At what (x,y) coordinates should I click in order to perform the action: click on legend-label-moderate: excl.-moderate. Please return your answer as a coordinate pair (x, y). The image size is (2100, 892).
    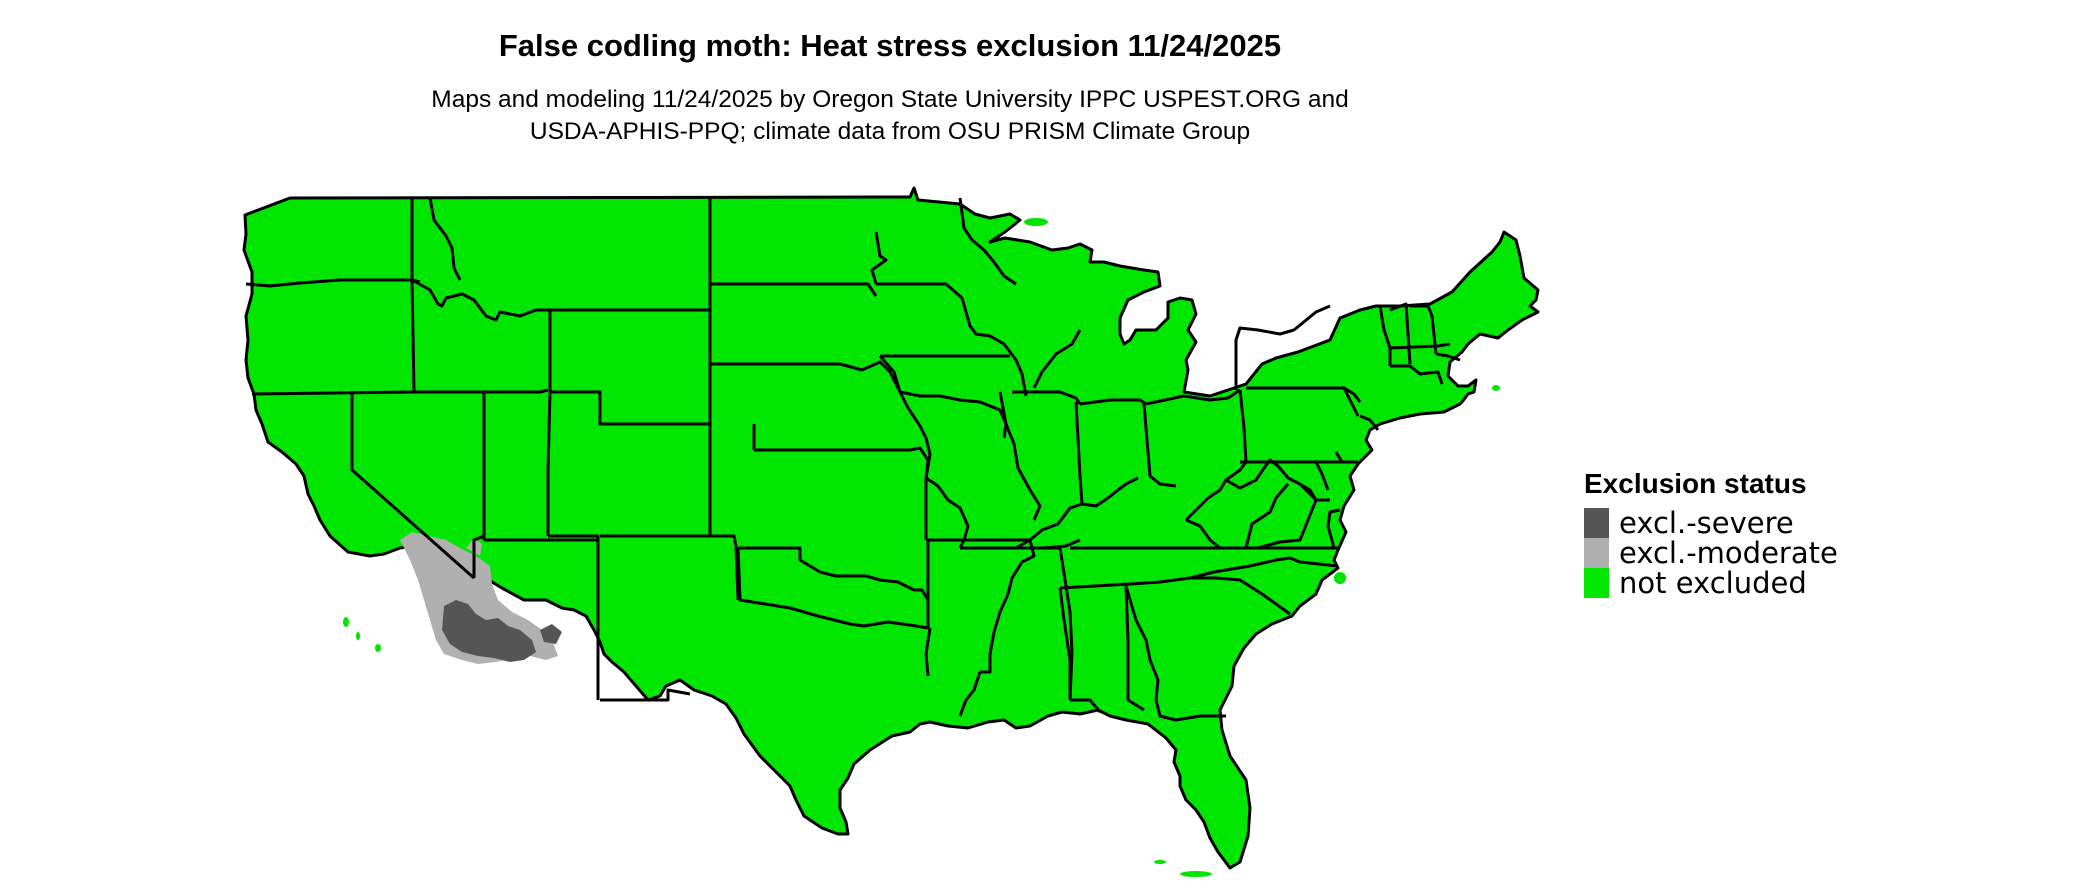
    Looking at the image, I should click on (1728, 553).